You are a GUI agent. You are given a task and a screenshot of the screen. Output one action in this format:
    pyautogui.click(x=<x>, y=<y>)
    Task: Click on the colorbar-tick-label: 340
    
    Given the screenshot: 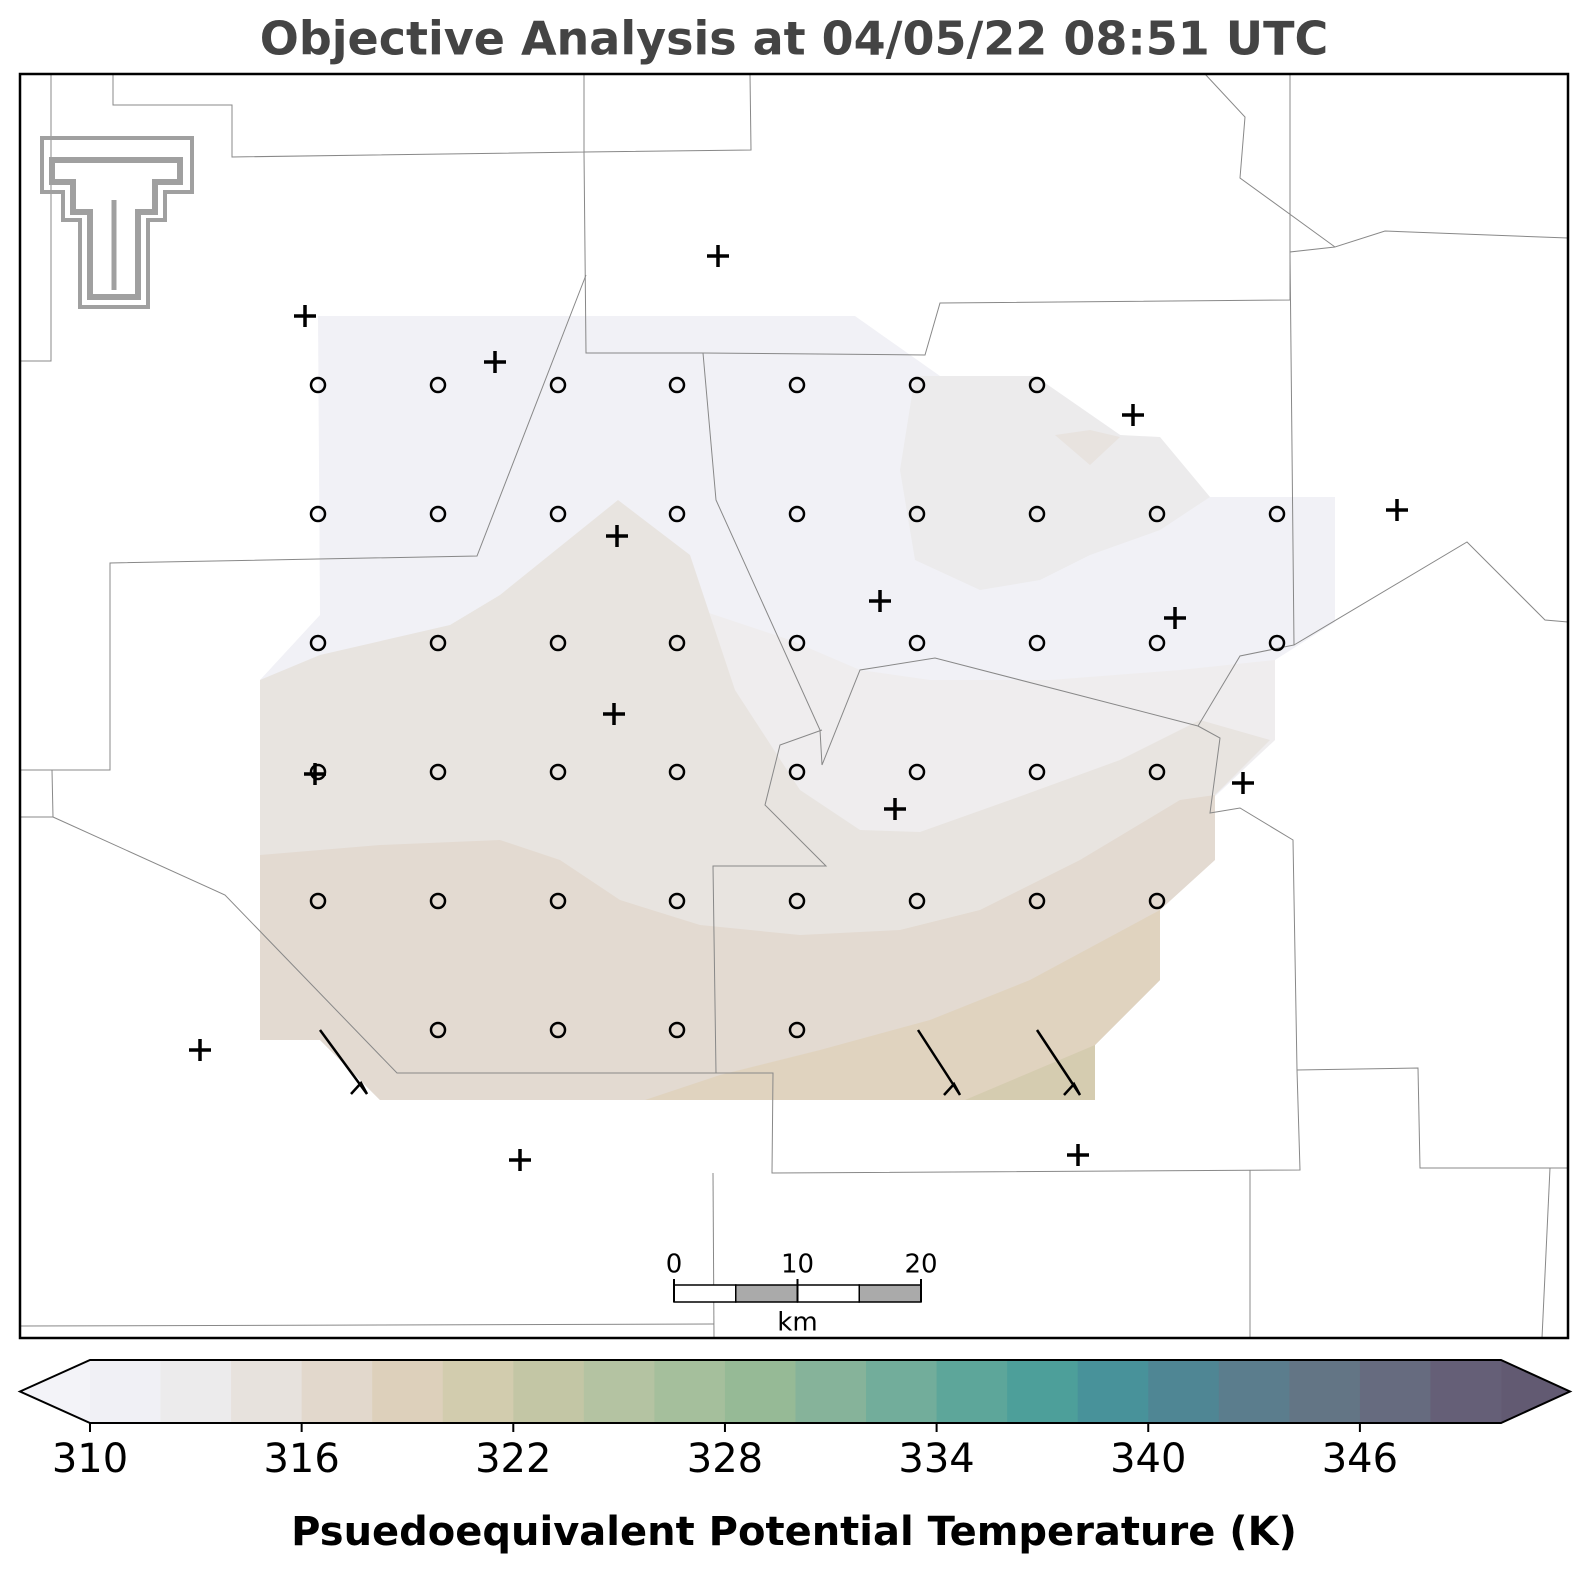 What is the action you would take?
    pyautogui.click(x=1148, y=1459)
    